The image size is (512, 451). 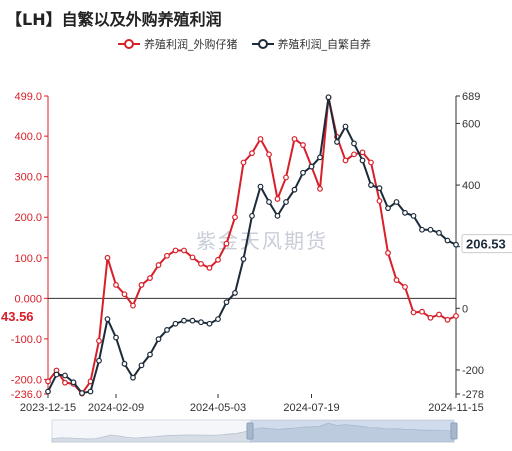 I want to click on slider-selection, so click(x=352, y=431).